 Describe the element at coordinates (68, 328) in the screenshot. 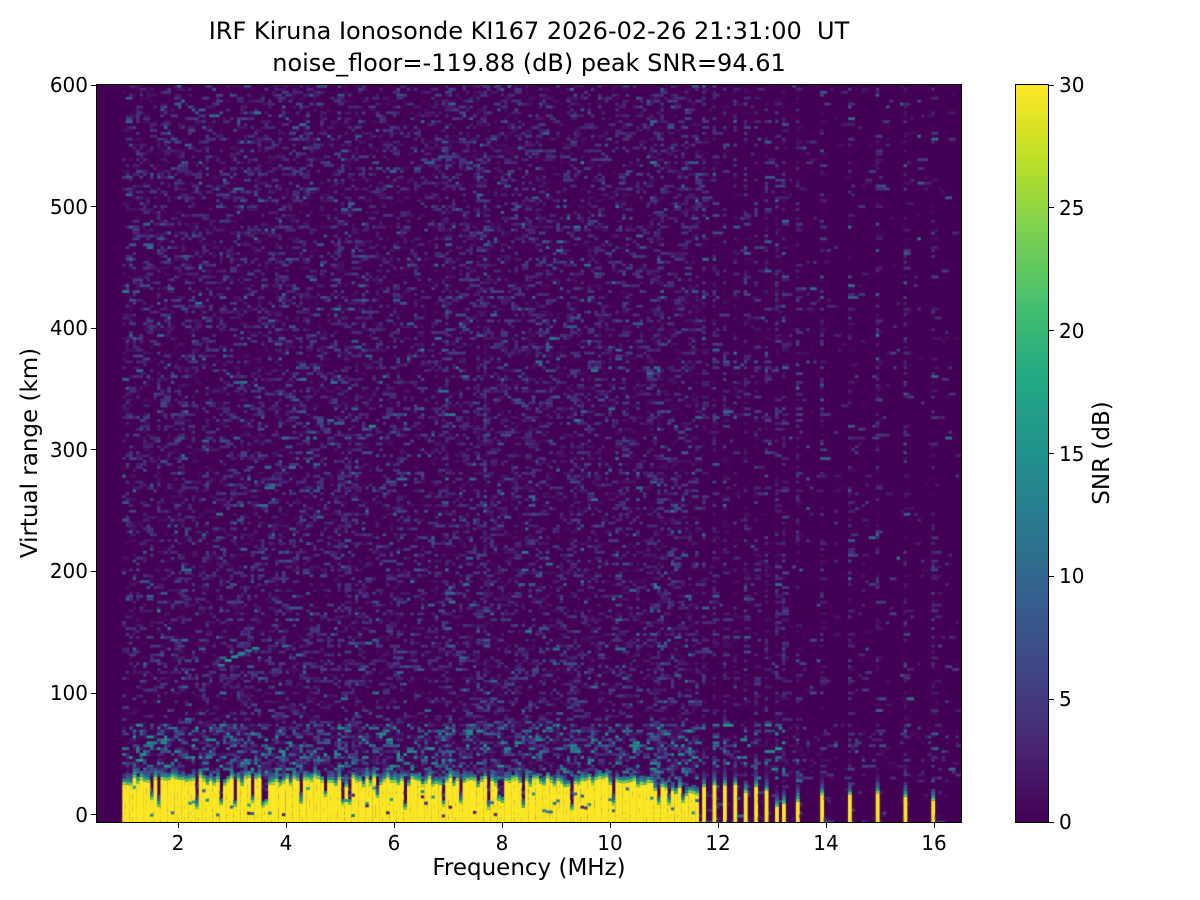

I see `y-tick-label: 400` at that location.